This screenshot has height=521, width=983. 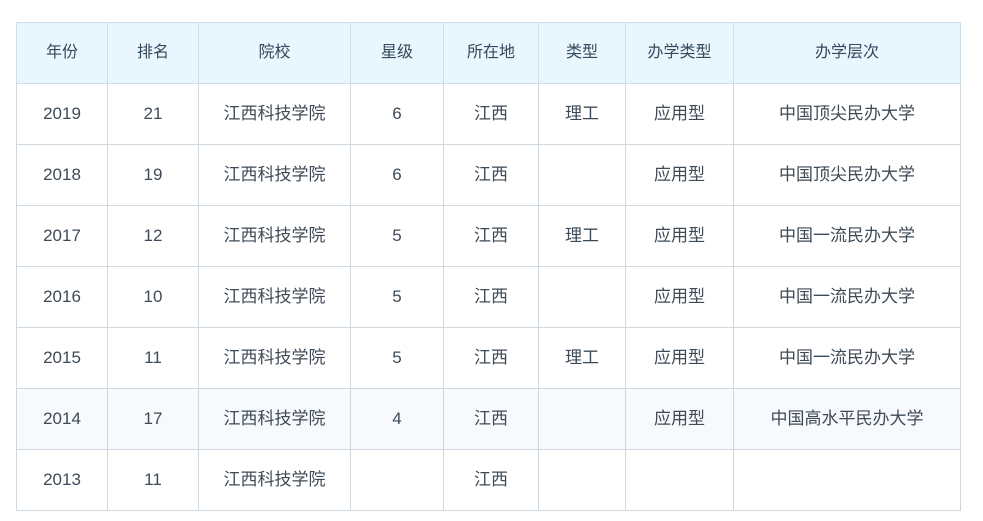 I want to click on table-row: 2016 10 江西科技学院 5 江西 应用型 中国一流民办大学, so click(x=488, y=297).